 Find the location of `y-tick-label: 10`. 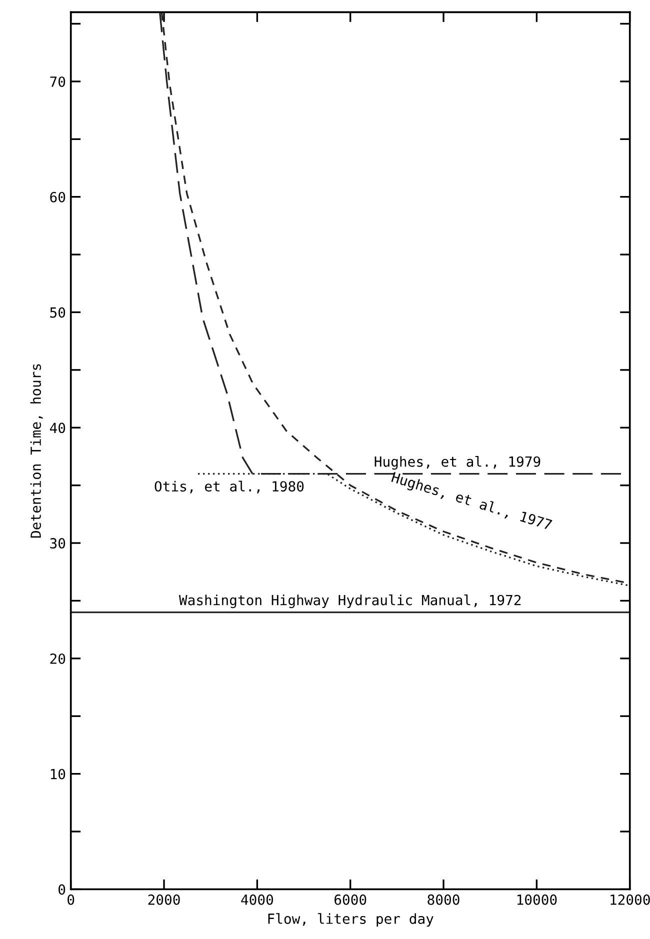

y-tick-label: 10 is located at coordinates (58, 774).